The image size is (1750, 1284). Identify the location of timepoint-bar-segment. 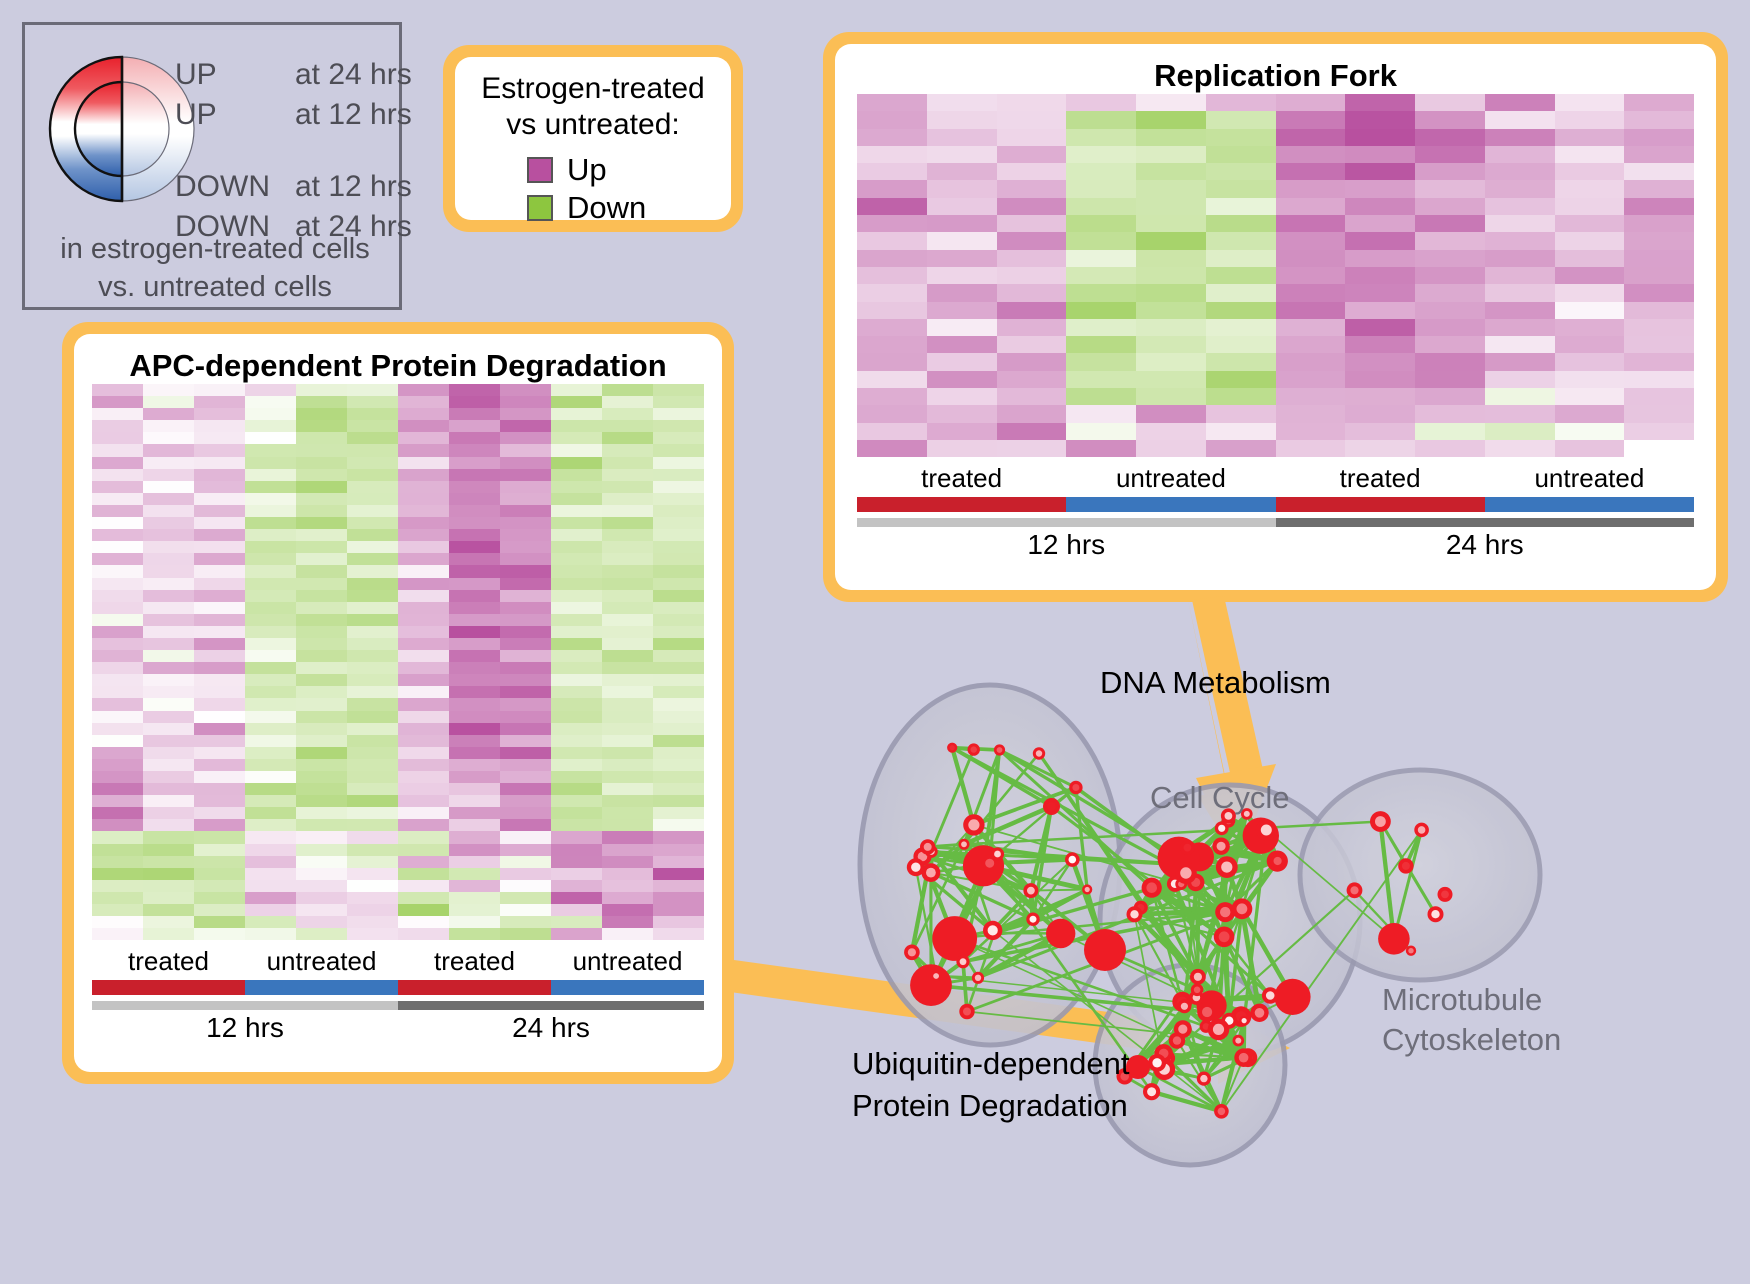
(245, 1005).